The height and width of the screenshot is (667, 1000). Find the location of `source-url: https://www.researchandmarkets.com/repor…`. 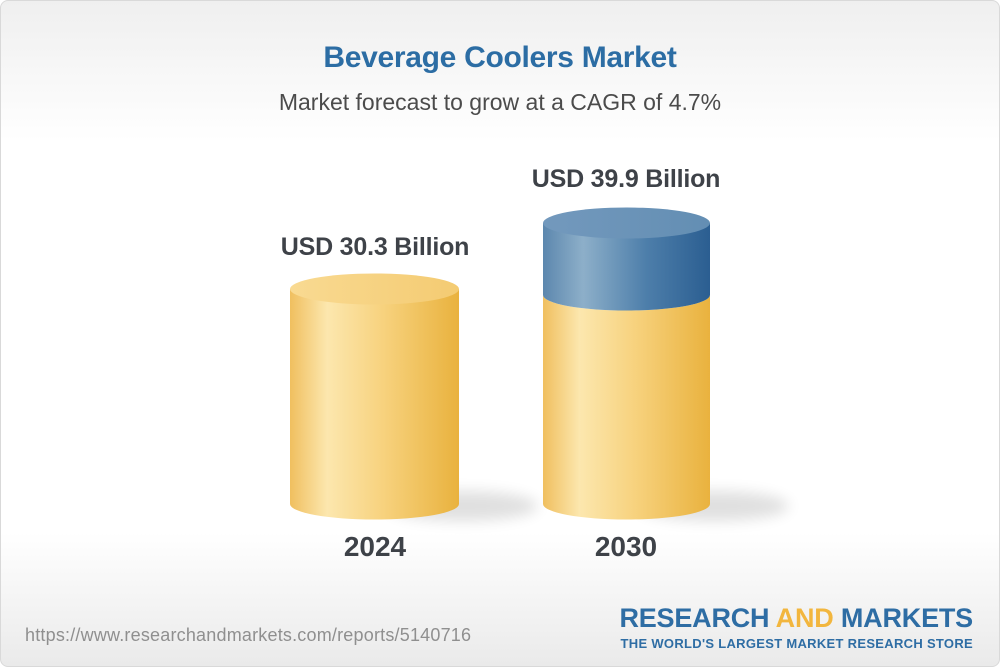

source-url: https://www.researchandmarkets.com/repor… is located at coordinates (248, 635).